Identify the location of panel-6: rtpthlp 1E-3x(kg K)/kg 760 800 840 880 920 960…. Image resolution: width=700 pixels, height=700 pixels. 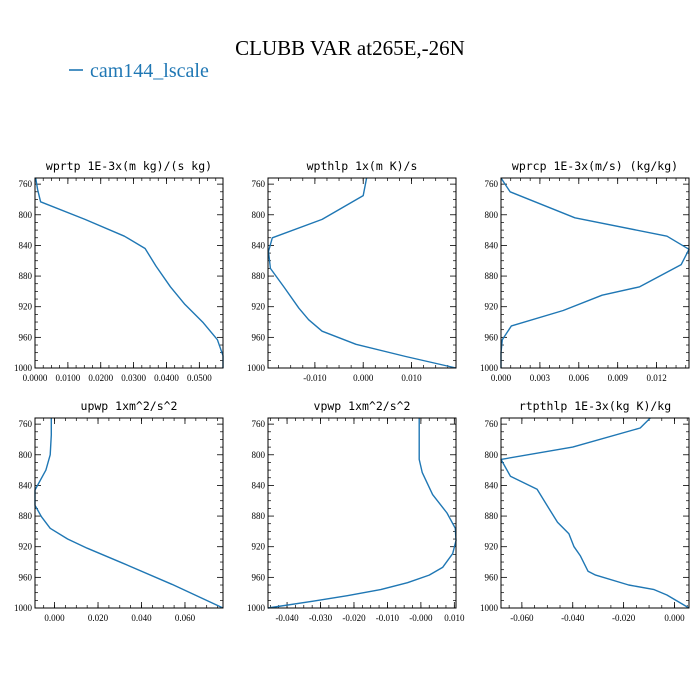
(585, 511).